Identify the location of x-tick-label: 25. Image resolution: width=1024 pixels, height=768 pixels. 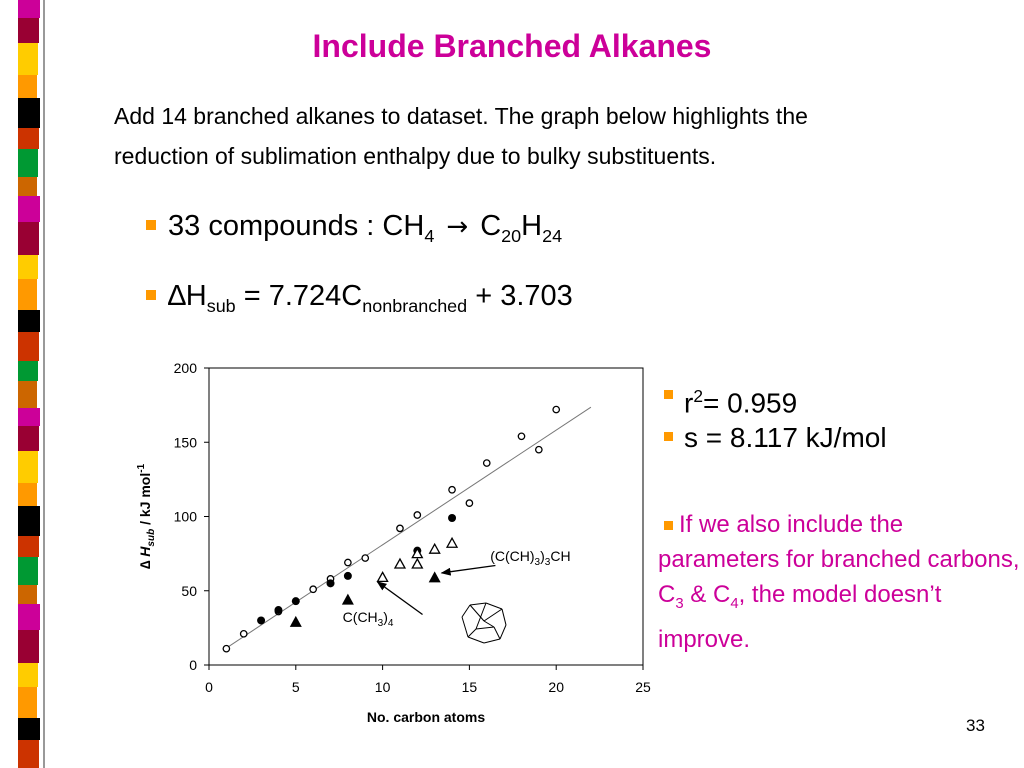
(643, 687).